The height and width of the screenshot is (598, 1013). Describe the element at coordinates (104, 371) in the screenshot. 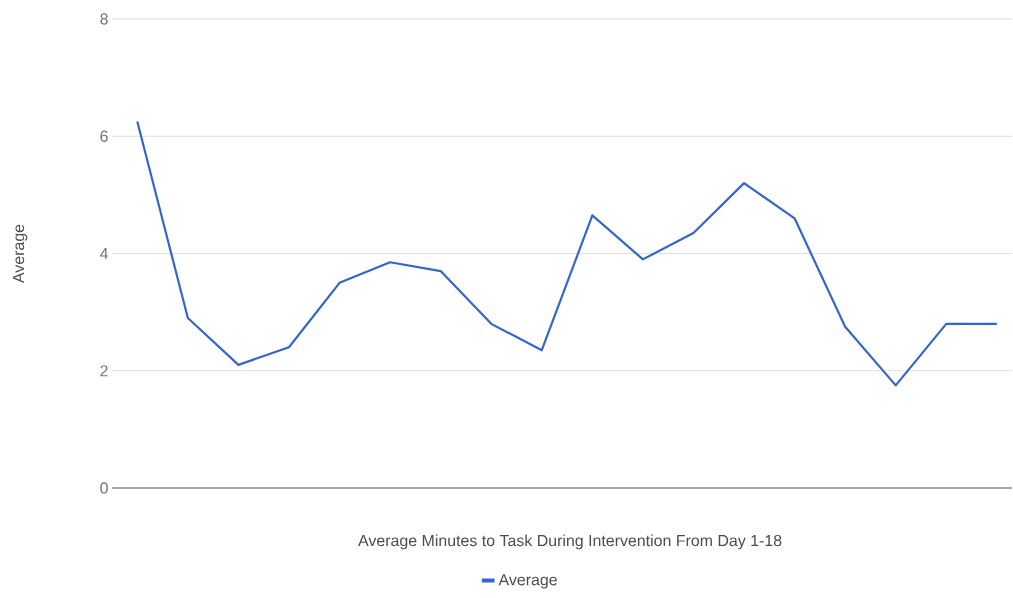

I see `y-tick-label: 2` at that location.